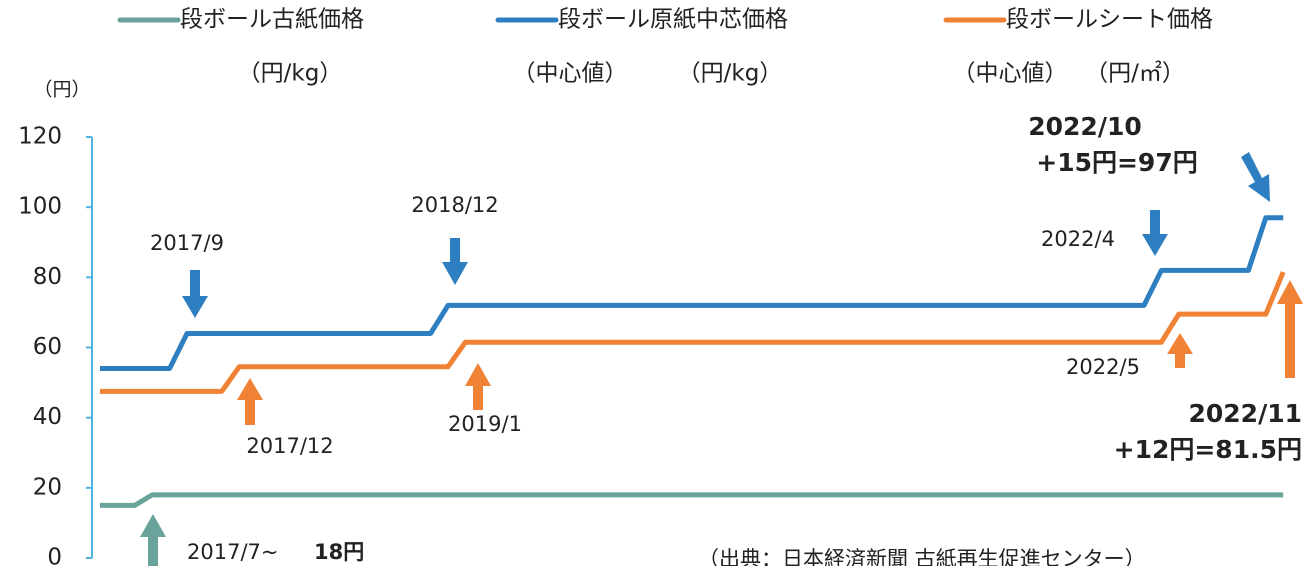 This screenshot has height=566, width=1303. What do you see at coordinates (339, 552) in the screenshot?
I see `annotation: 18円` at bounding box center [339, 552].